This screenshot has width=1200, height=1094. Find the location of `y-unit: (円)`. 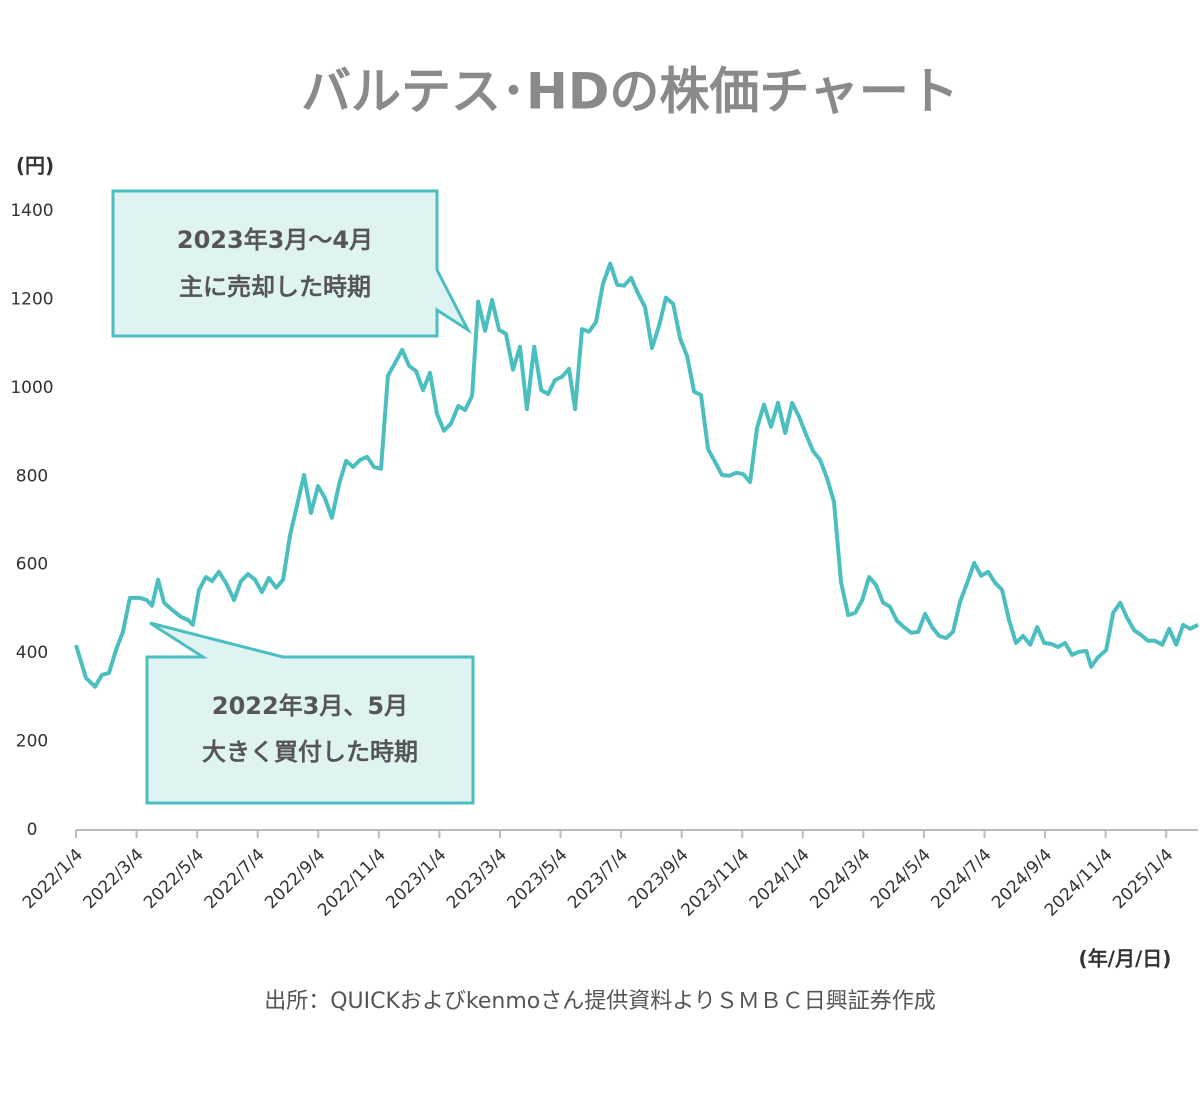

y-unit: (円) is located at coordinates (35, 166).